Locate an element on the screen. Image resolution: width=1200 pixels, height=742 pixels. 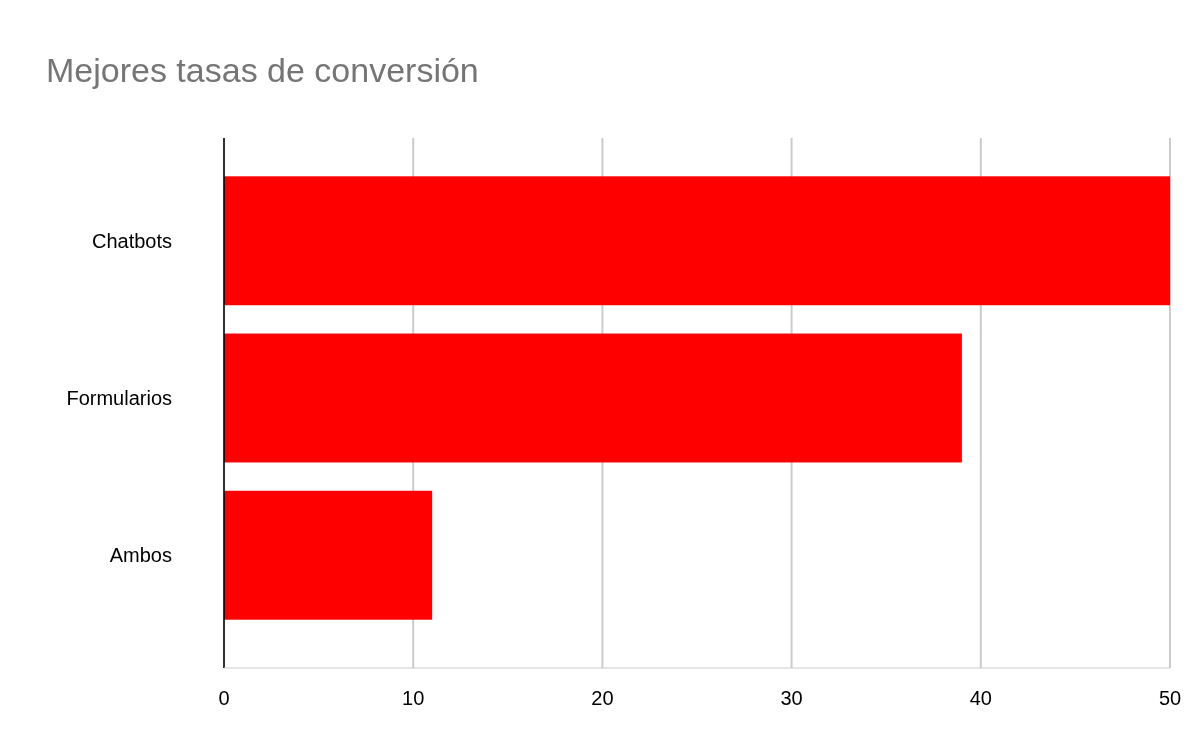
y-tick-label: Chatbots is located at coordinates (131, 240).